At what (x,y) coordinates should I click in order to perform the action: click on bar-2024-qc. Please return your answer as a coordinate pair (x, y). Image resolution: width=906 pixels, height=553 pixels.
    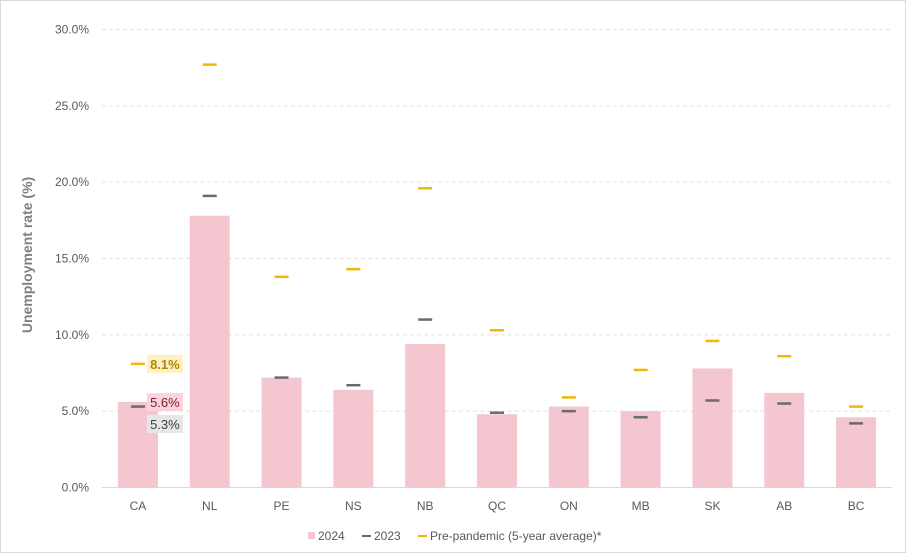
    Looking at the image, I should click on (497, 451).